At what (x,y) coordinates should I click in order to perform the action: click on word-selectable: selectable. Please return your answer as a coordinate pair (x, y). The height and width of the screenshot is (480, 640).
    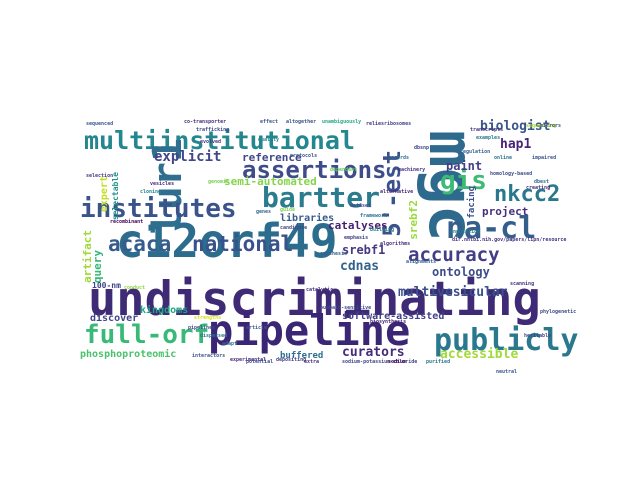
    Looking at the image, I should click on (115, 196).